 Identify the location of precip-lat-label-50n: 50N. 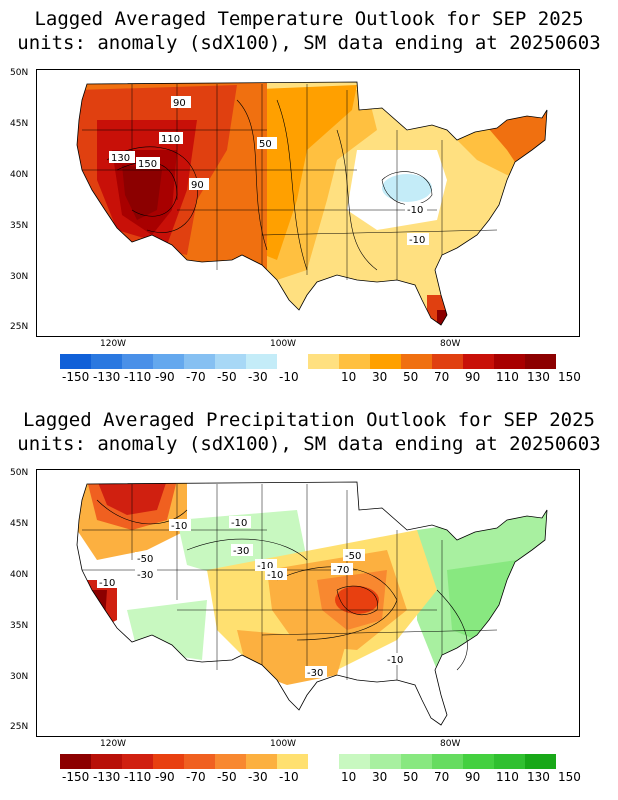
(19, 473).